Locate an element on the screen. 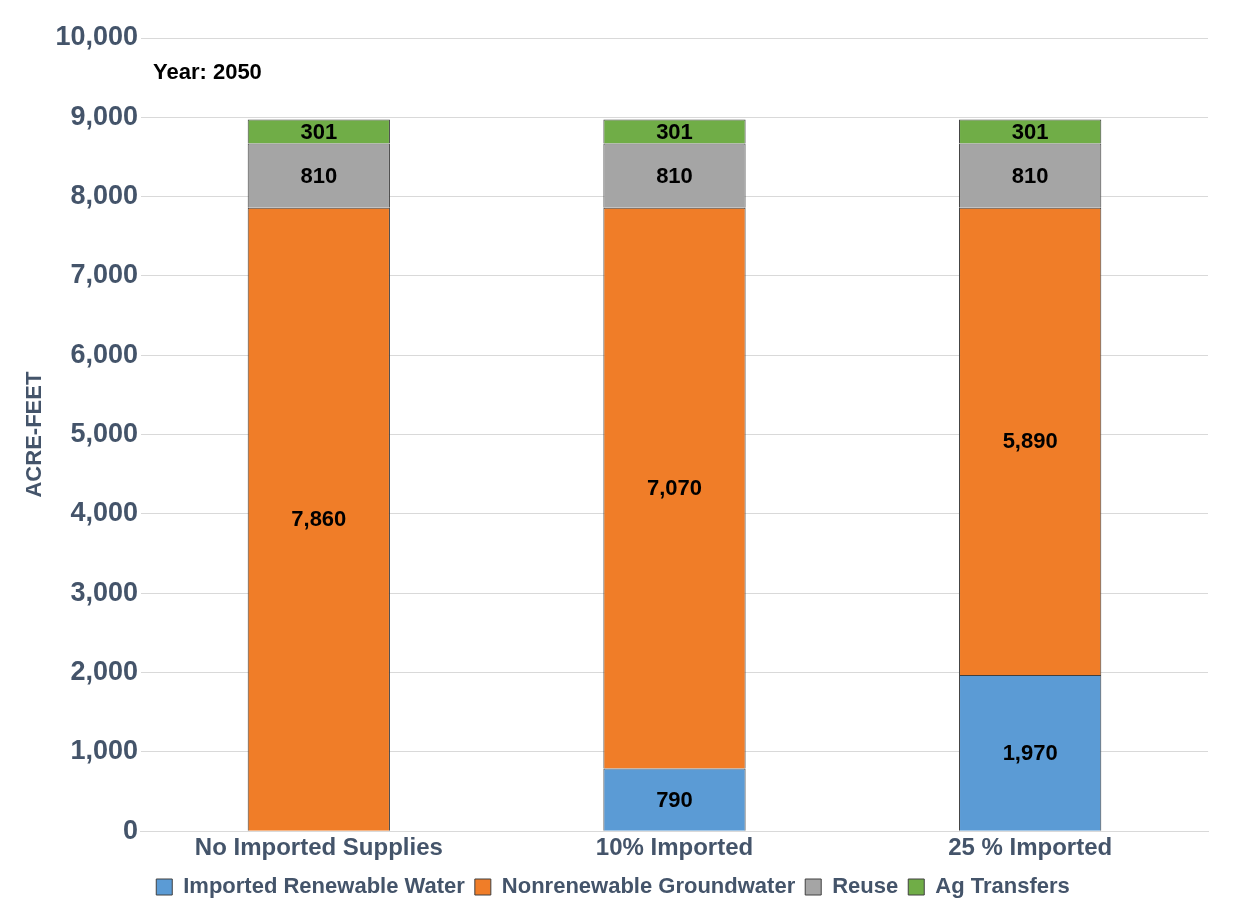 This screenshot has height=924, width=1248. y-tick-label: 3,000 is located at coordinates (104, 591).